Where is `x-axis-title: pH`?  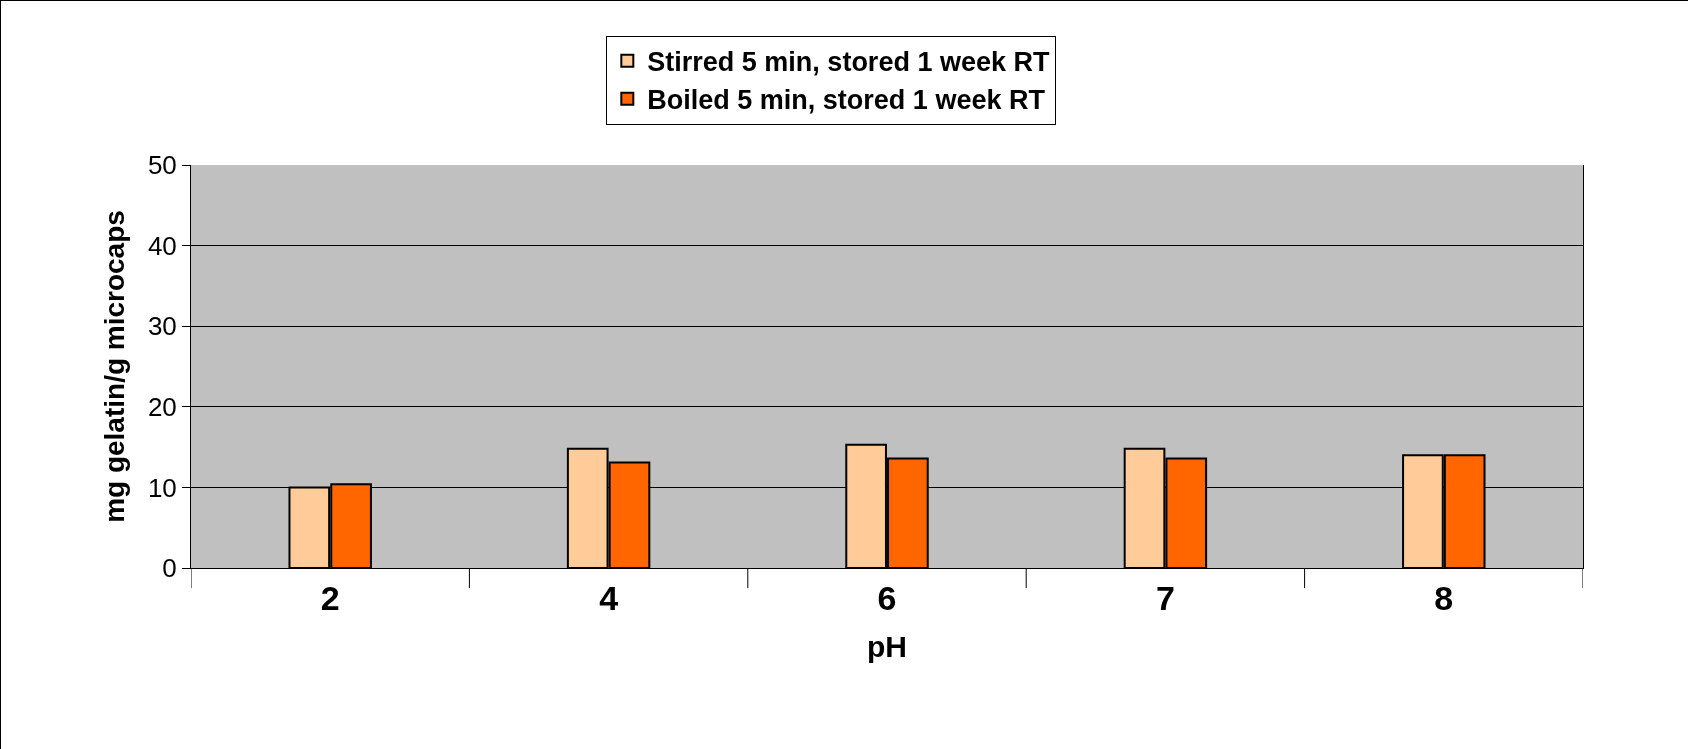 x-axis-title: pH is located at coordinates (887, 647).